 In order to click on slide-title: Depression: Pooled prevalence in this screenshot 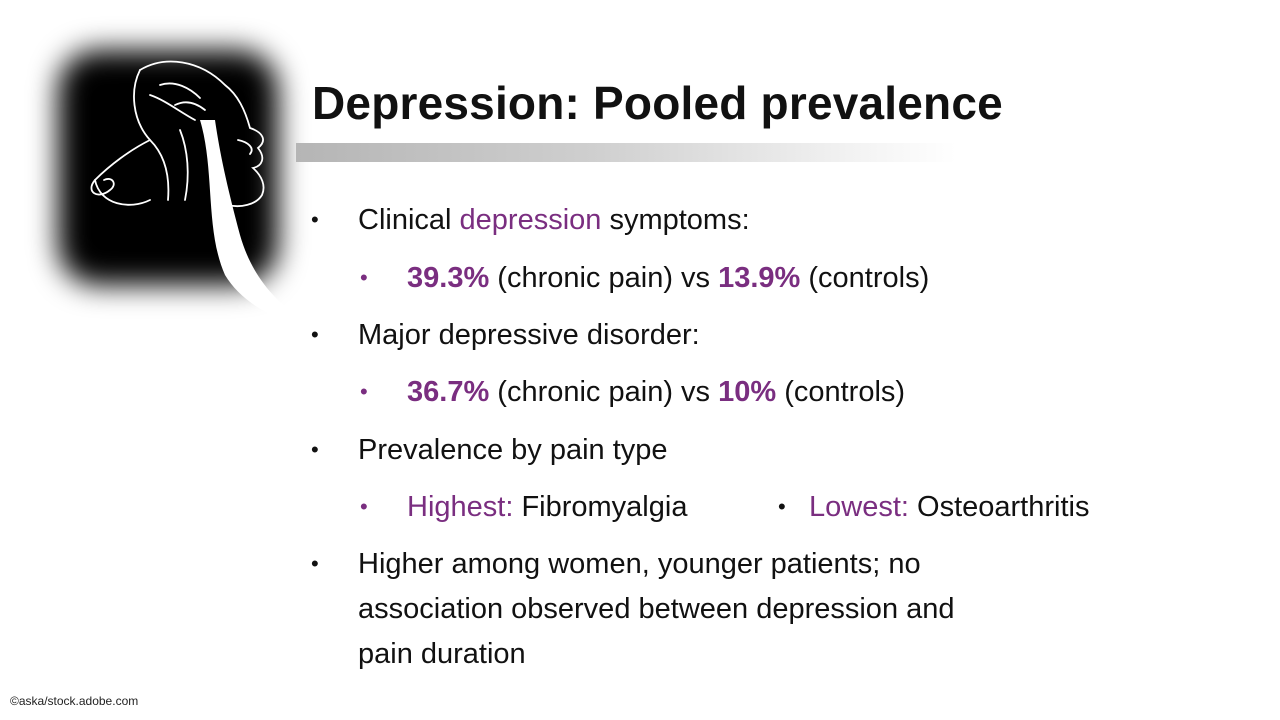, I will do `click(657, 103)`.